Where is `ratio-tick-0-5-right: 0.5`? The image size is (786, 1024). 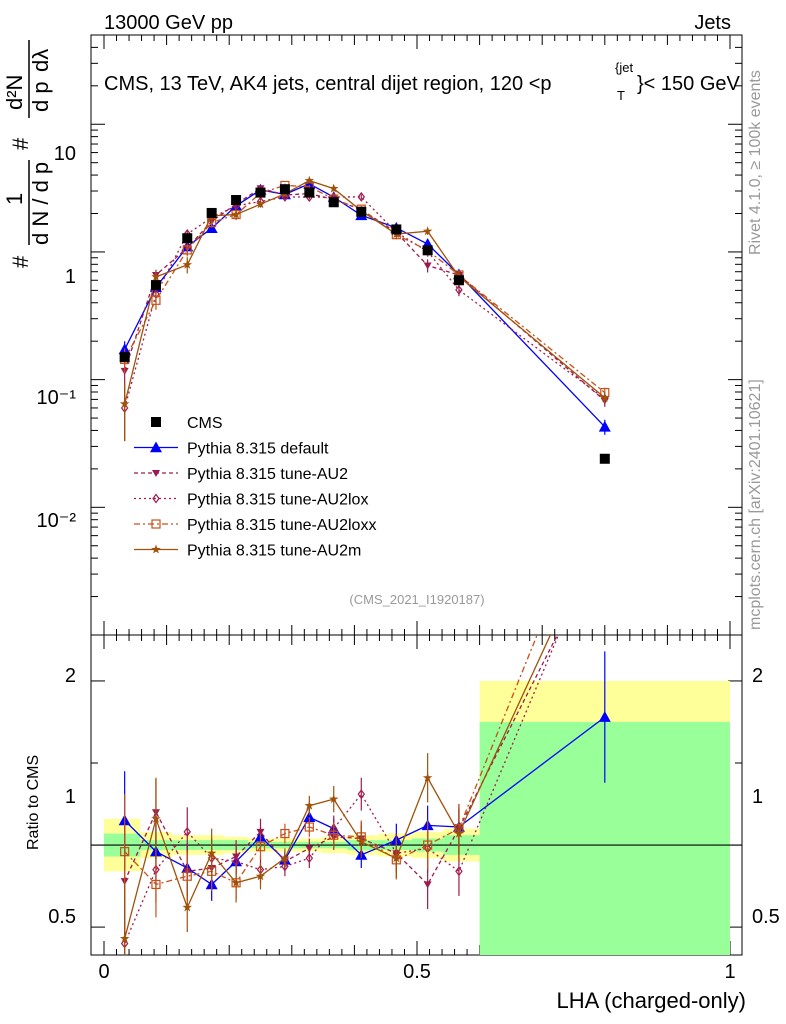
ratio-tick-0-5-right: 0.5 is located at coordinates (766, 917).